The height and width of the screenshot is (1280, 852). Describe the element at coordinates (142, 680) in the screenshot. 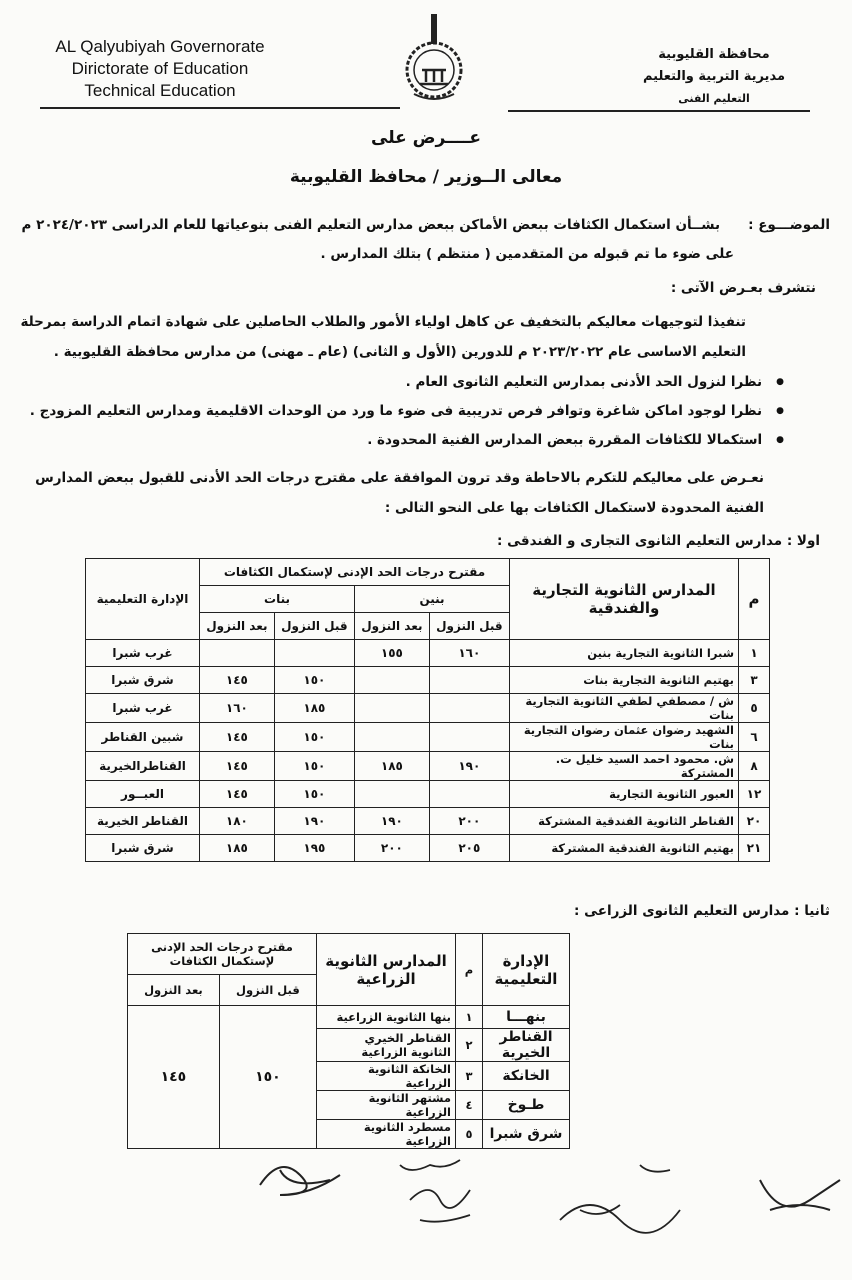

I see `idara: شرق شبرا` at that location.